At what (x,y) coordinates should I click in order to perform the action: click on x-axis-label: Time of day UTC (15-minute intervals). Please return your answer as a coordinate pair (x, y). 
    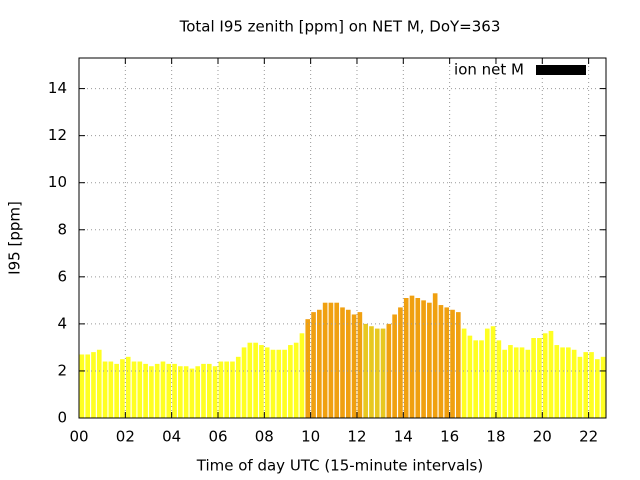
    Looking at the image, I should click on (339, 466).